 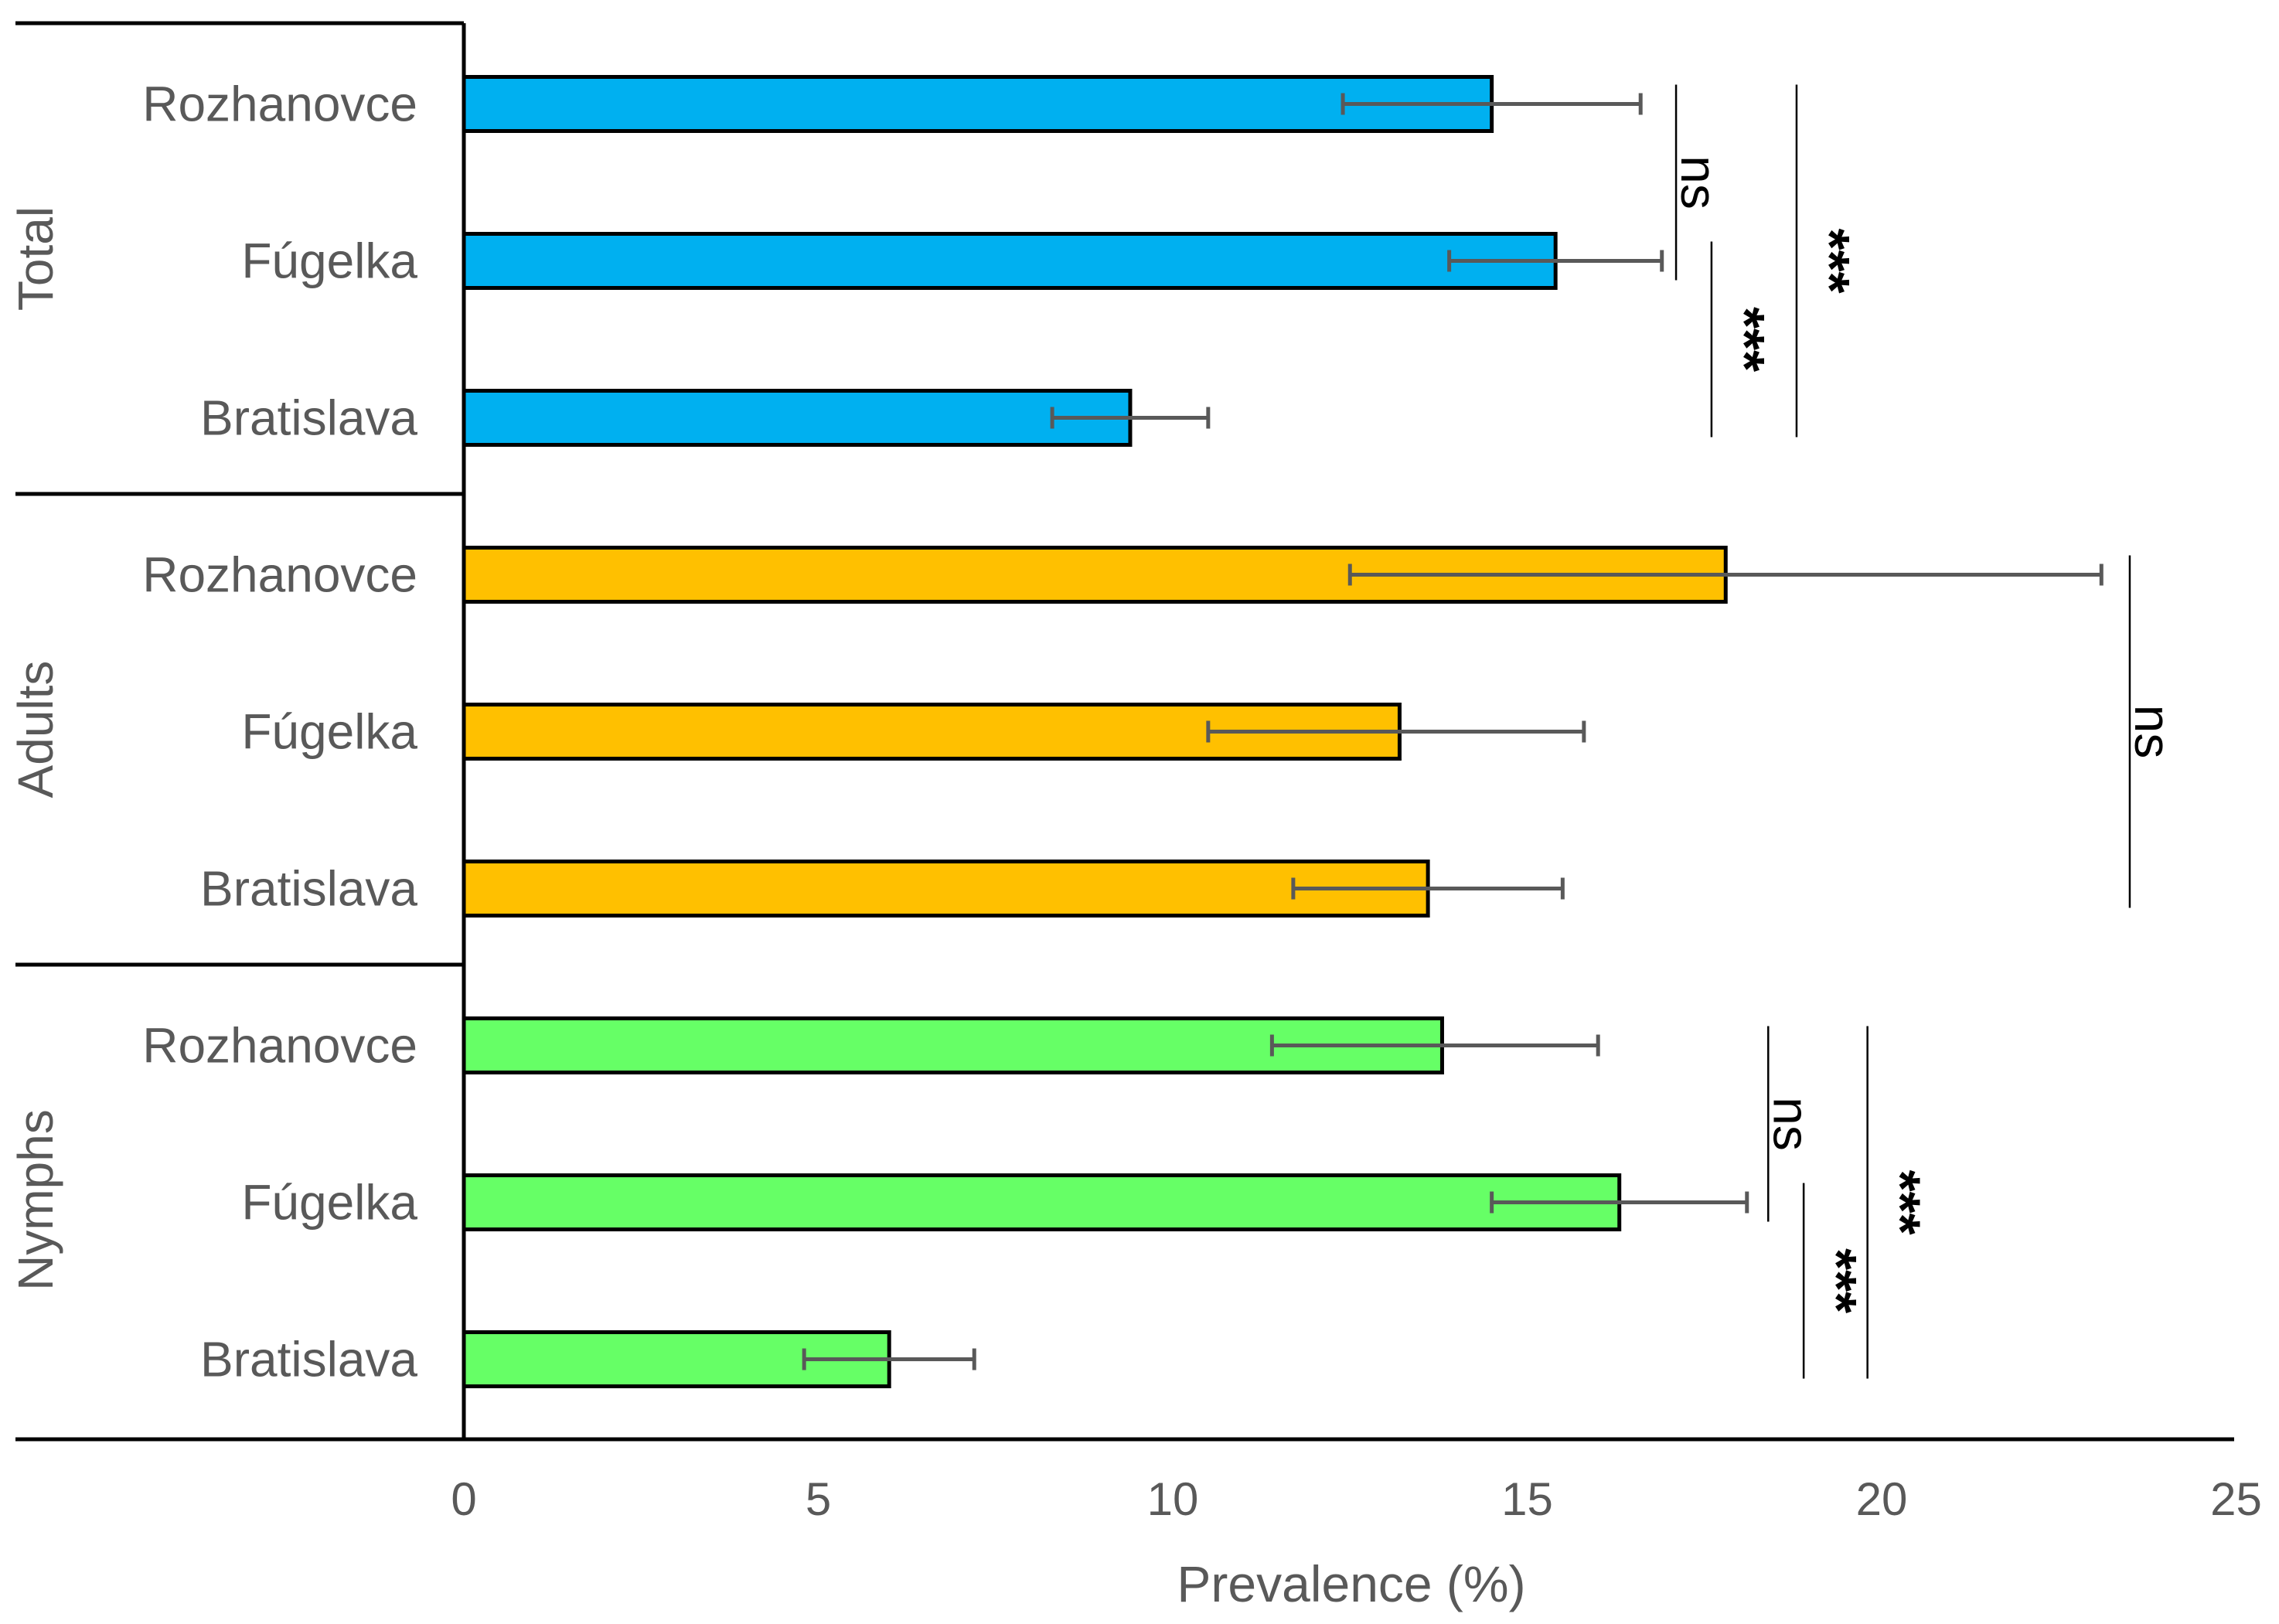 I want to click on group-label: Adults, so click(x=35, y=729).